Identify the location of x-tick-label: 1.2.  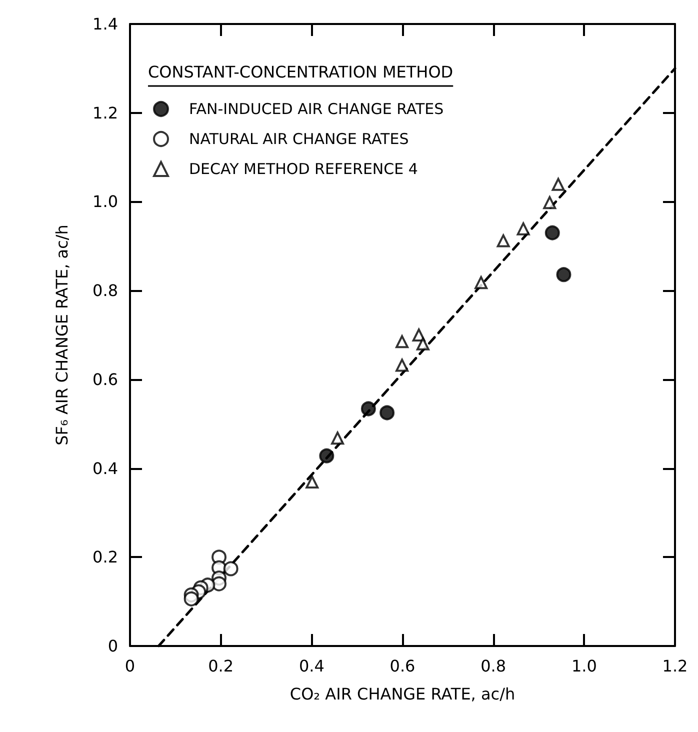
(675, 666).